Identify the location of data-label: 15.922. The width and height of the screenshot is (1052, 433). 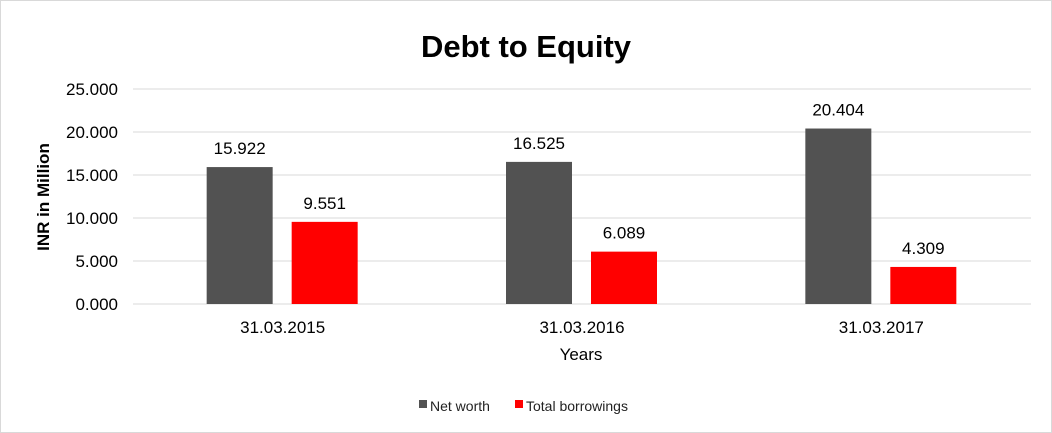
(240, 148).